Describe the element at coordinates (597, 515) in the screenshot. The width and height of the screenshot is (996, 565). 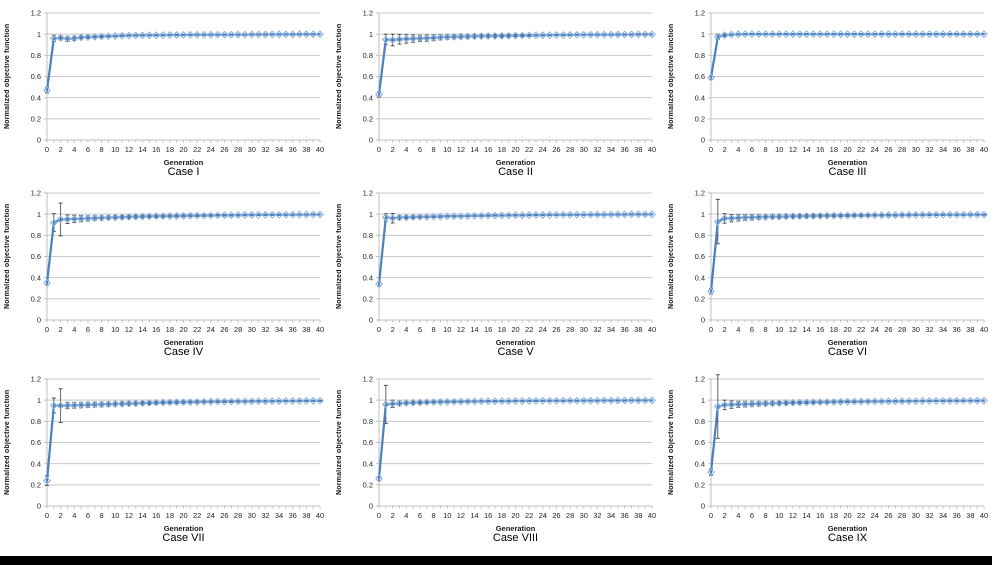
I see `svg-text: 32` at that location.